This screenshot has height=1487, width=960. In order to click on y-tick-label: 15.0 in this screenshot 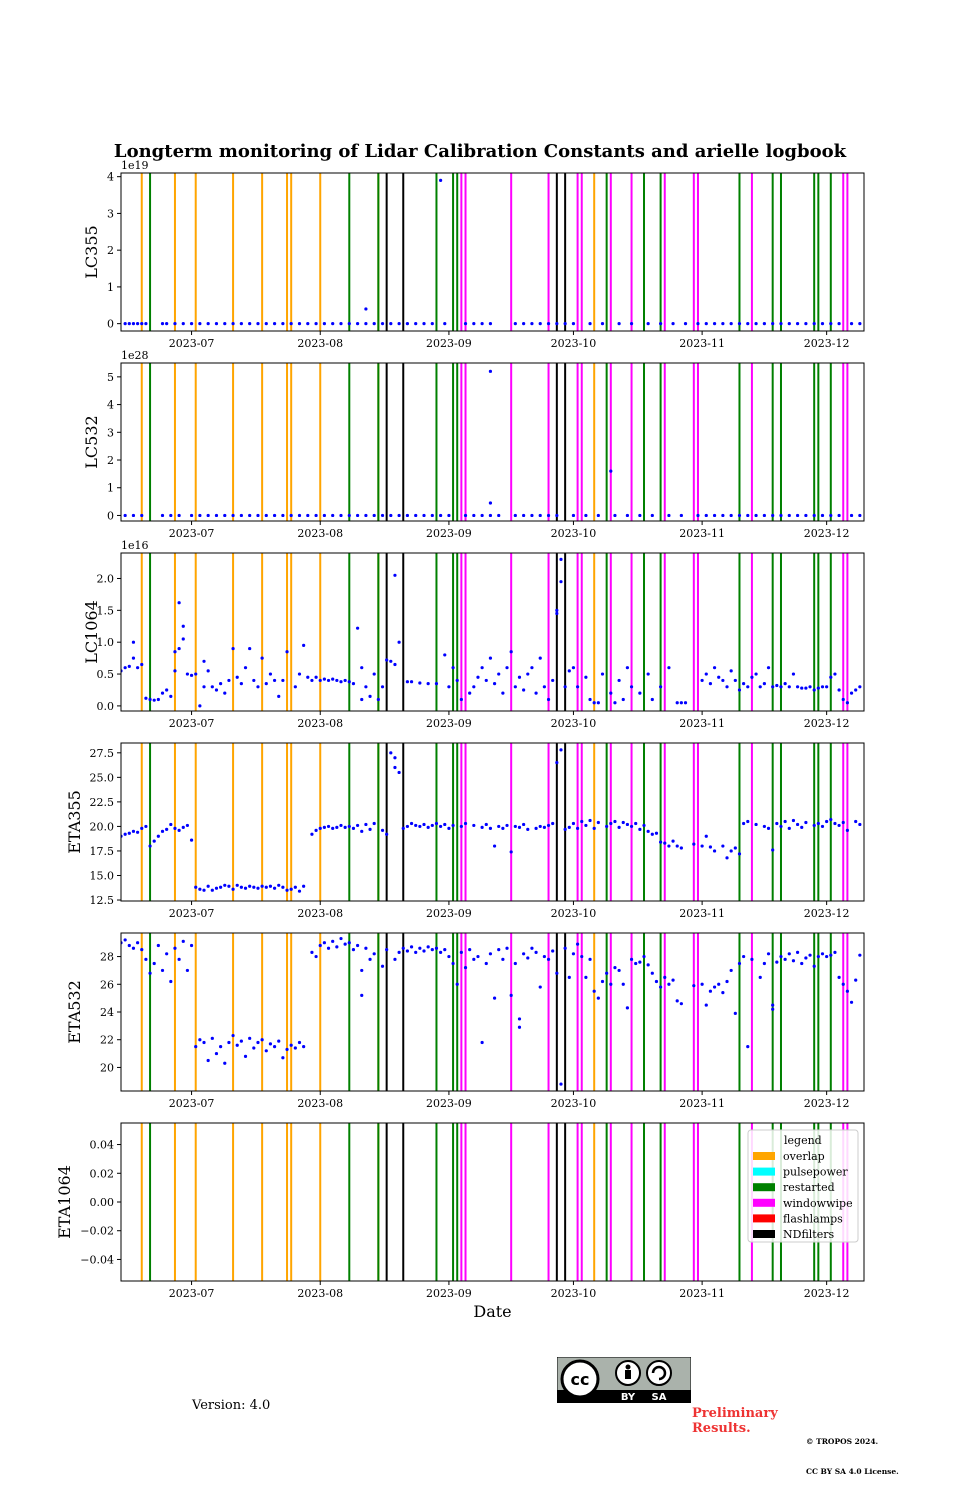, I will do `click(102, 875)`.